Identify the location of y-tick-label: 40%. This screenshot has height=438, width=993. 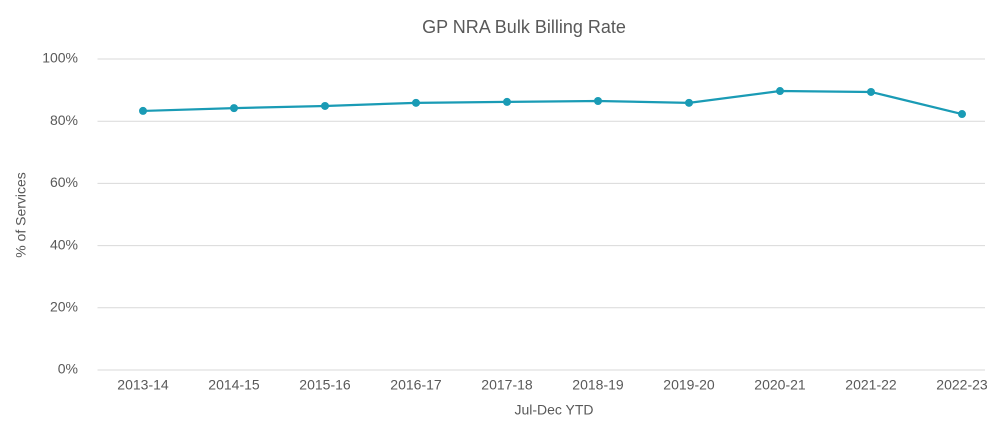
(64, 244).